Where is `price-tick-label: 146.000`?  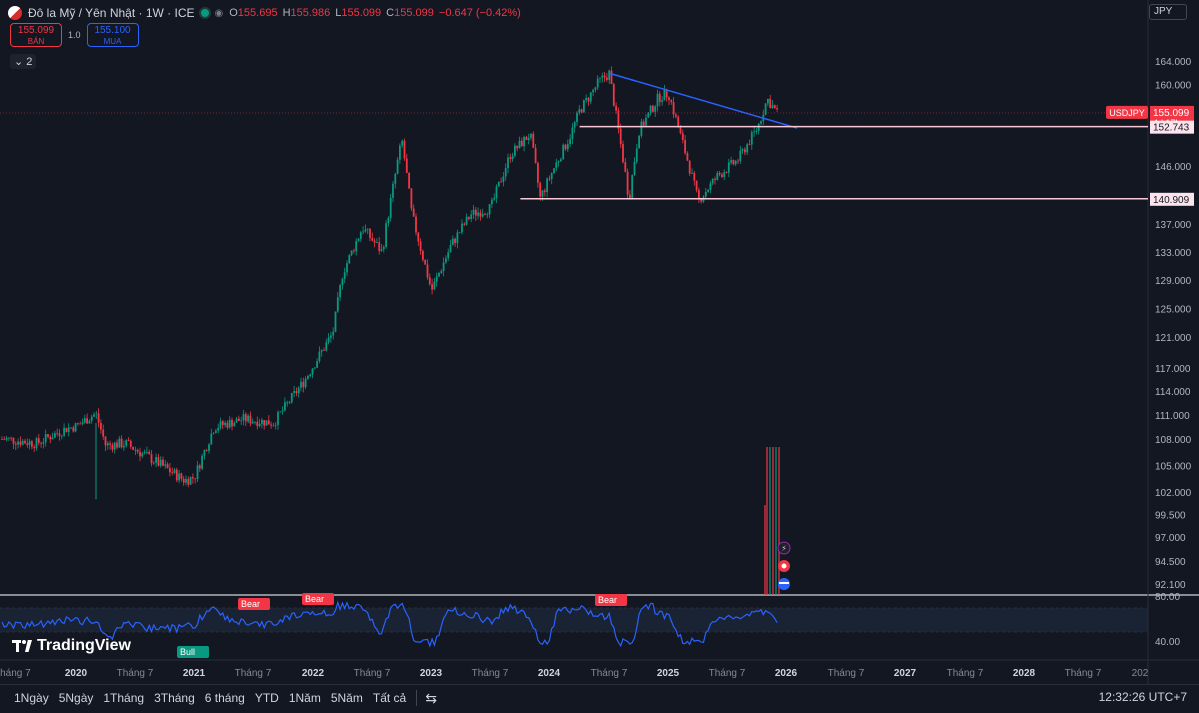
price-tick-label: 146.000 is located at coordinates (1173, 167).